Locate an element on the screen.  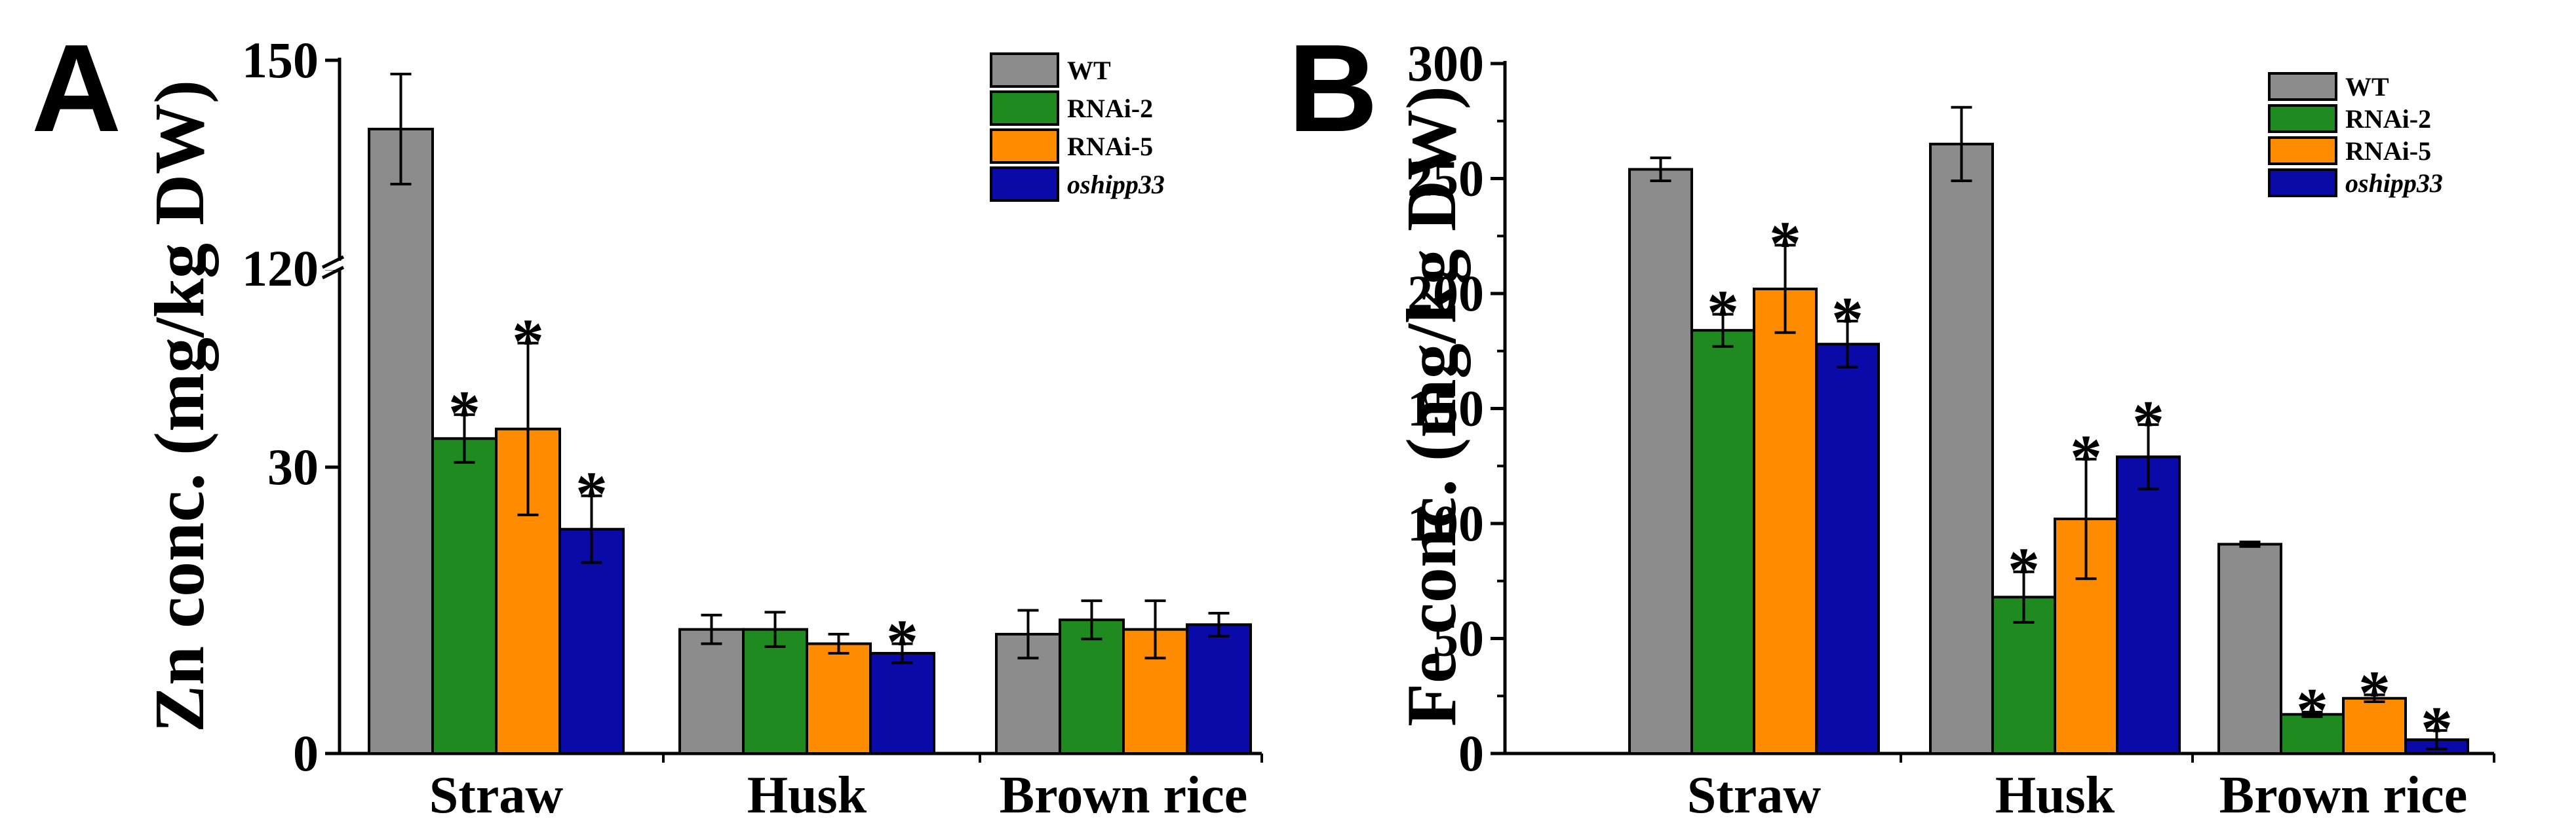
bar-wt-brown-rice is located at coordinates (2249, 649).